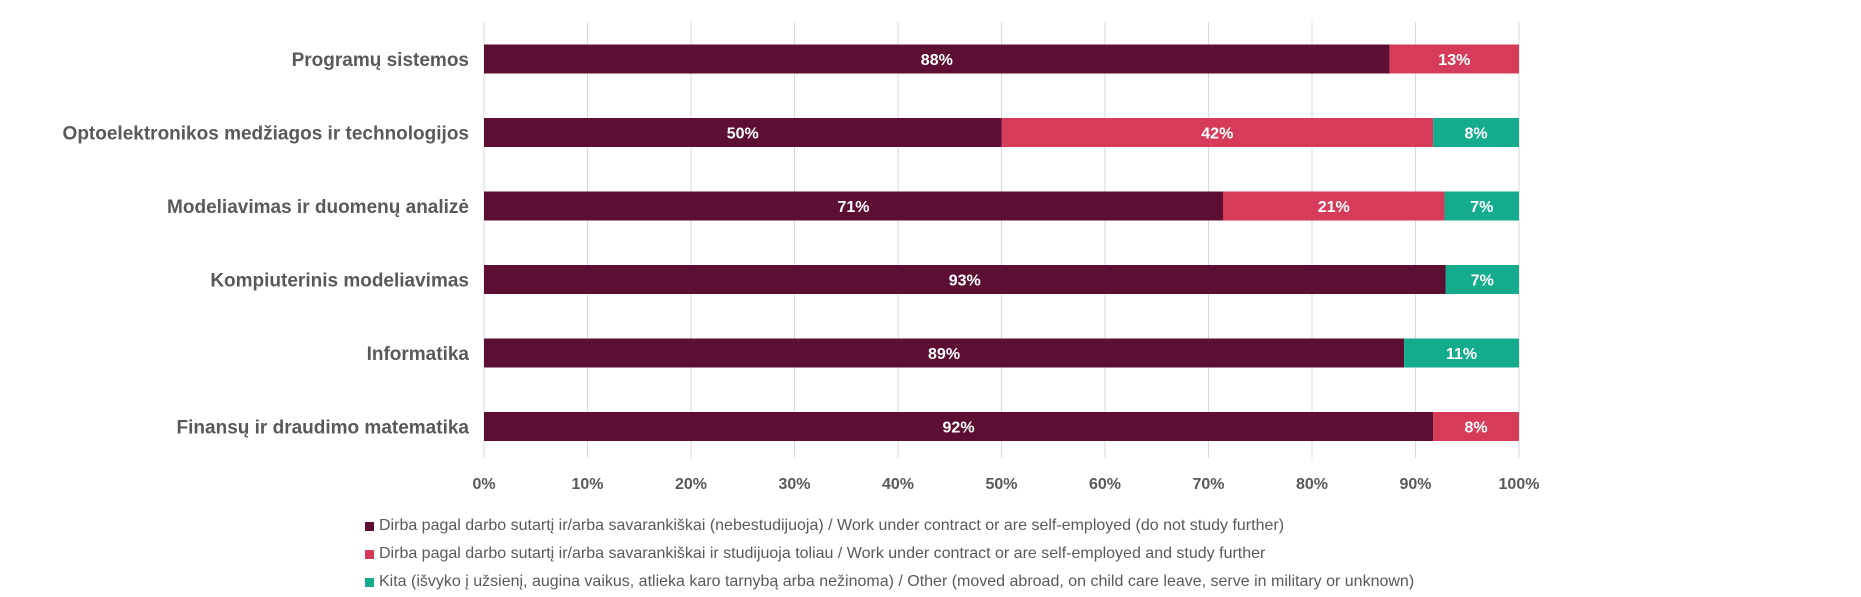 The height and width of the screenshot is (597, 1861). What do you see at coordinates (1519, 484) in the screenshot?
I see `x-tick-label: 100%` at bounding box center [1519, 484].